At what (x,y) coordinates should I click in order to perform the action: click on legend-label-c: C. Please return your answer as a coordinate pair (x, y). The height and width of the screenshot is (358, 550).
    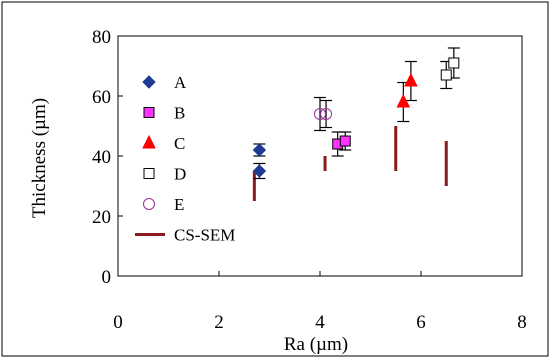
    Looking at the image, I should click on (179, 143).